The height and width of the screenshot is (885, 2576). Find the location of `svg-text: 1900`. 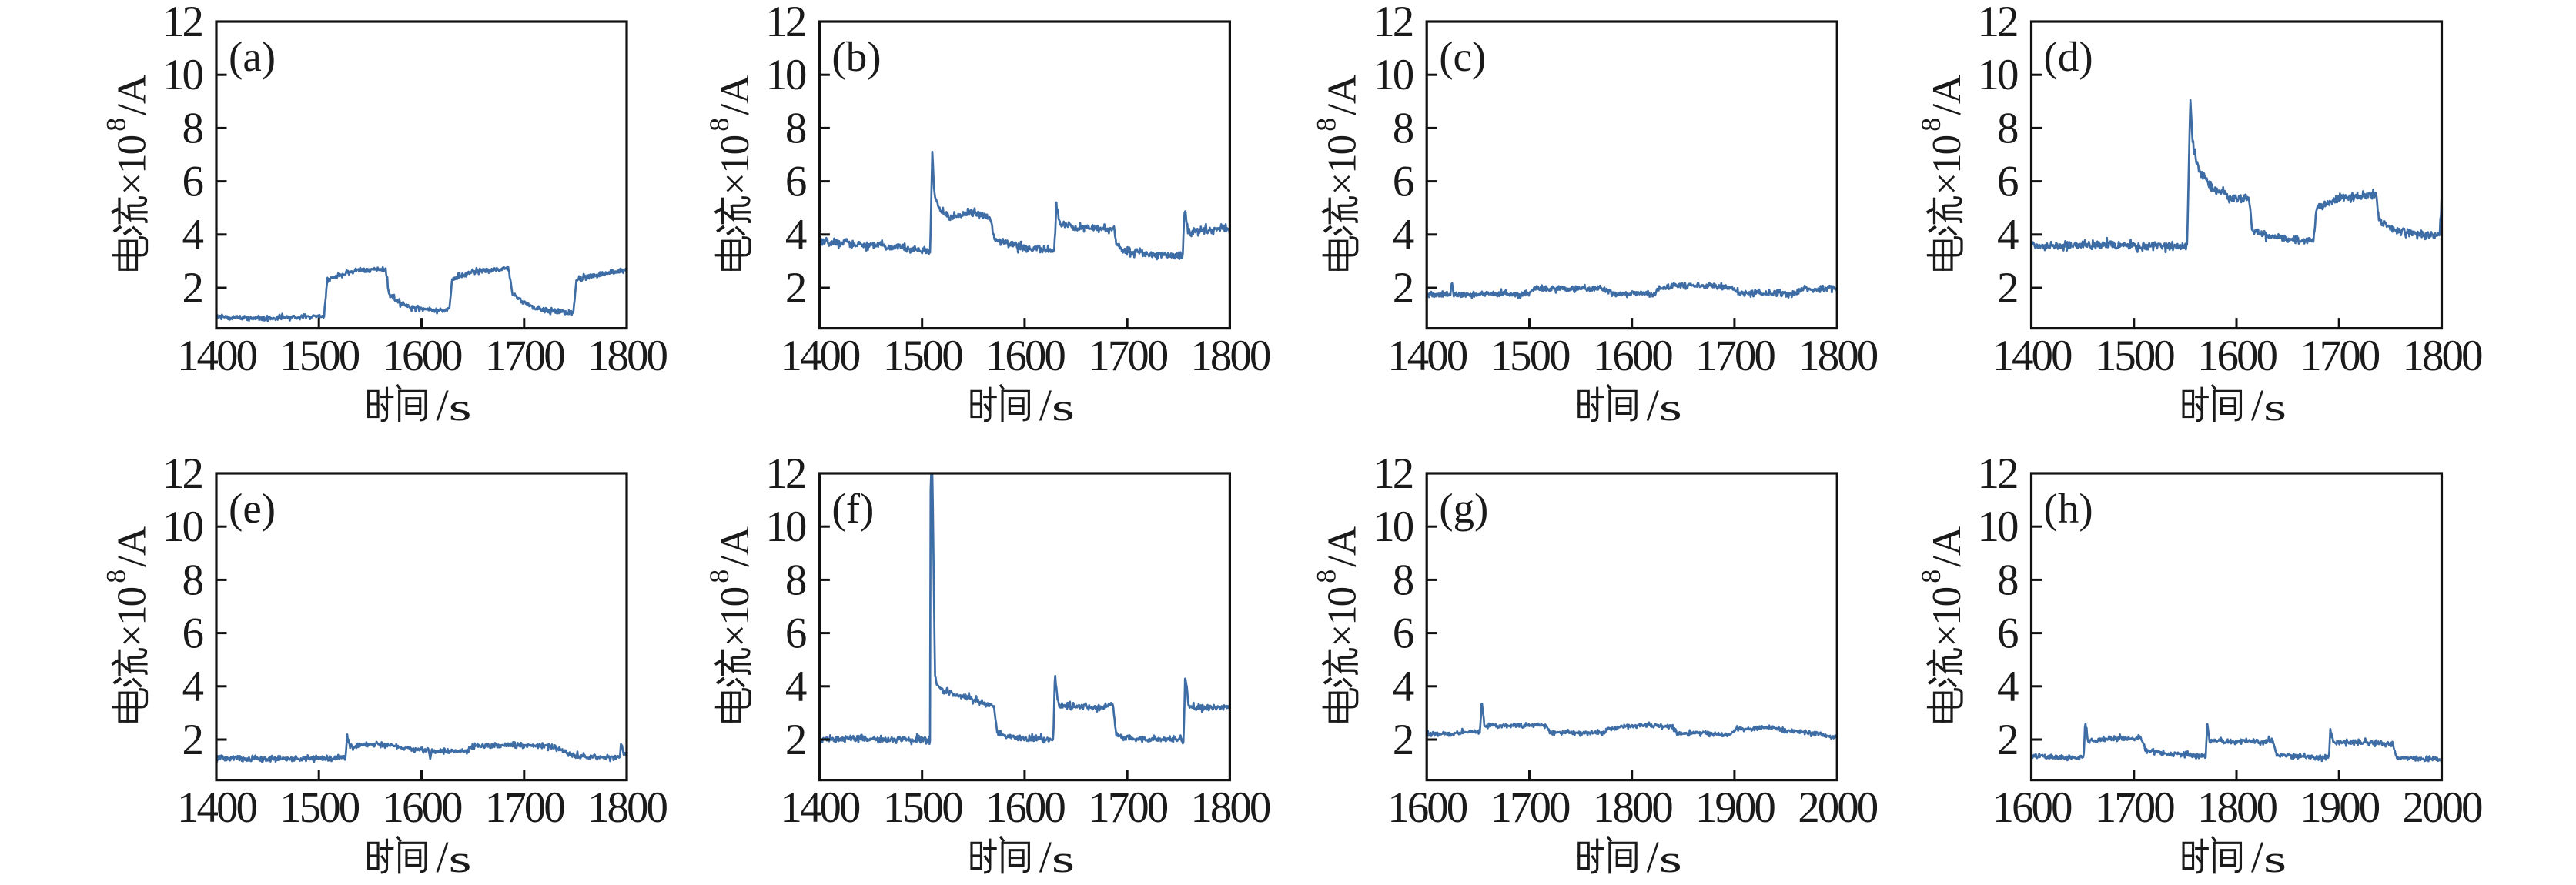

svg-text: 1900 is located at coordinates (1735, 807).